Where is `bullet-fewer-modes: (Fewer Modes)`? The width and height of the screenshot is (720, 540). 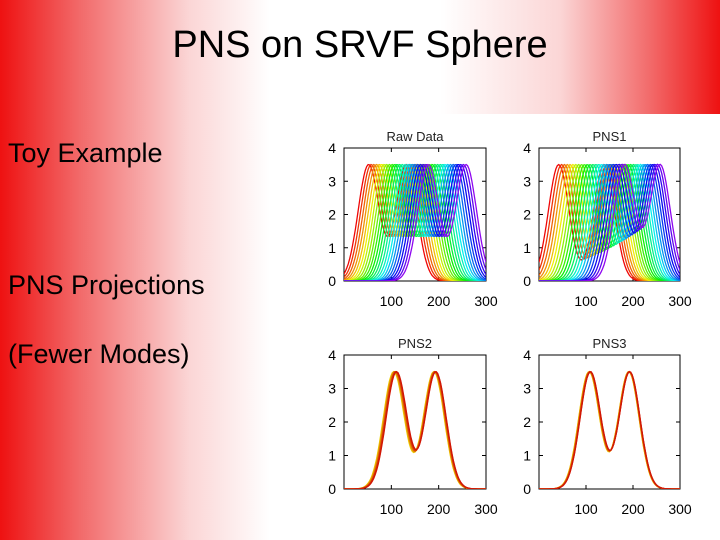 bullet-fewer-modes: (Fewer Modes) is located at coordinates (99, 354).